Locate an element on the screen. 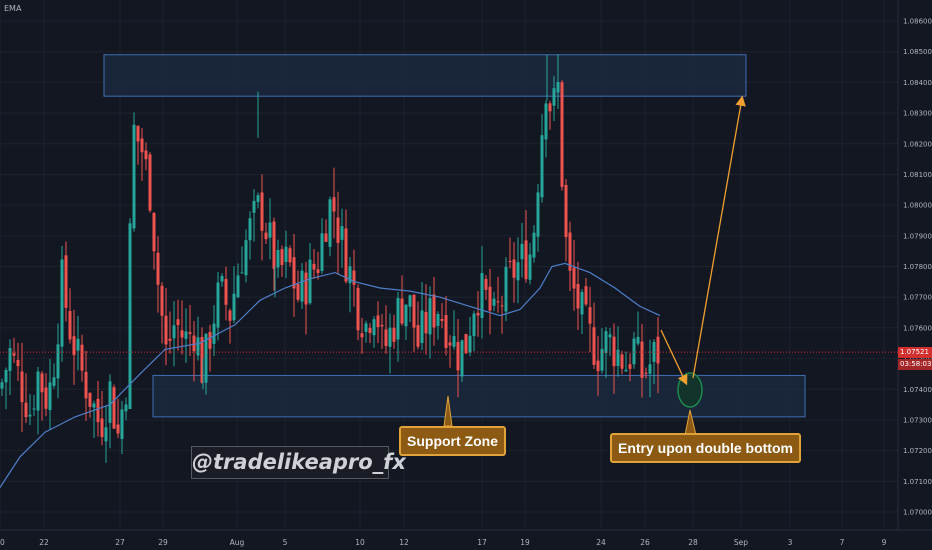  x-tick-label: 9 is located at coordinates (884, 542).